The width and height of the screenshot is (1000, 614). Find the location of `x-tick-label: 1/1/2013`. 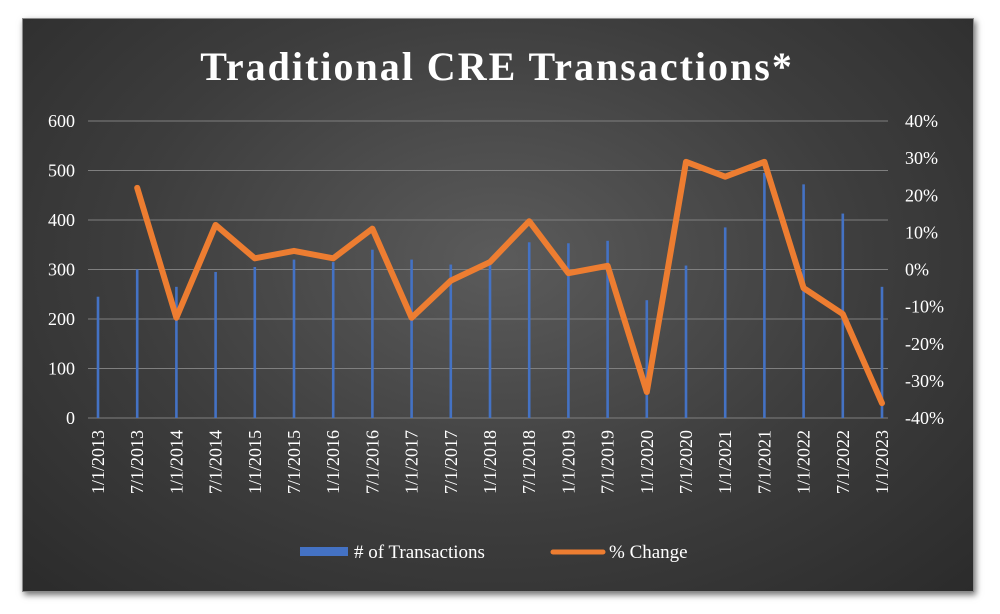

x-tick-label: 1/1/2013 is located at coordinates (98, 462).